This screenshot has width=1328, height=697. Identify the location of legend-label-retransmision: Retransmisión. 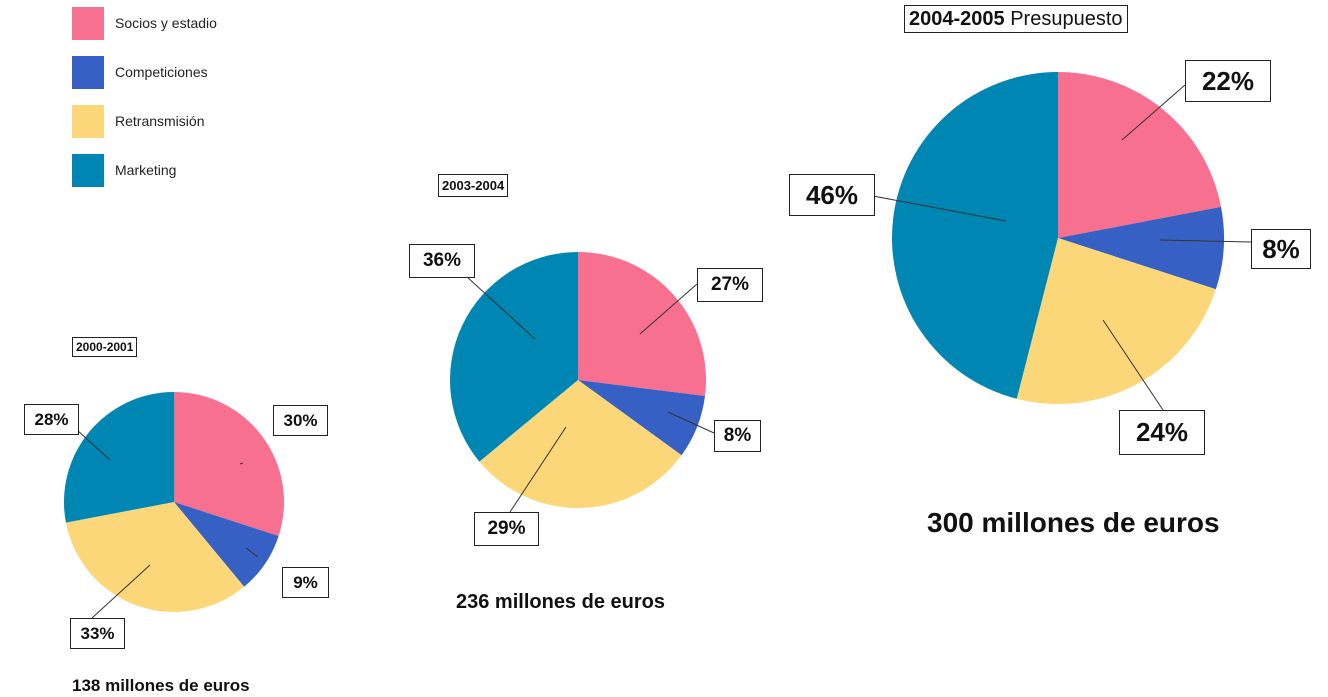
(160, 121).